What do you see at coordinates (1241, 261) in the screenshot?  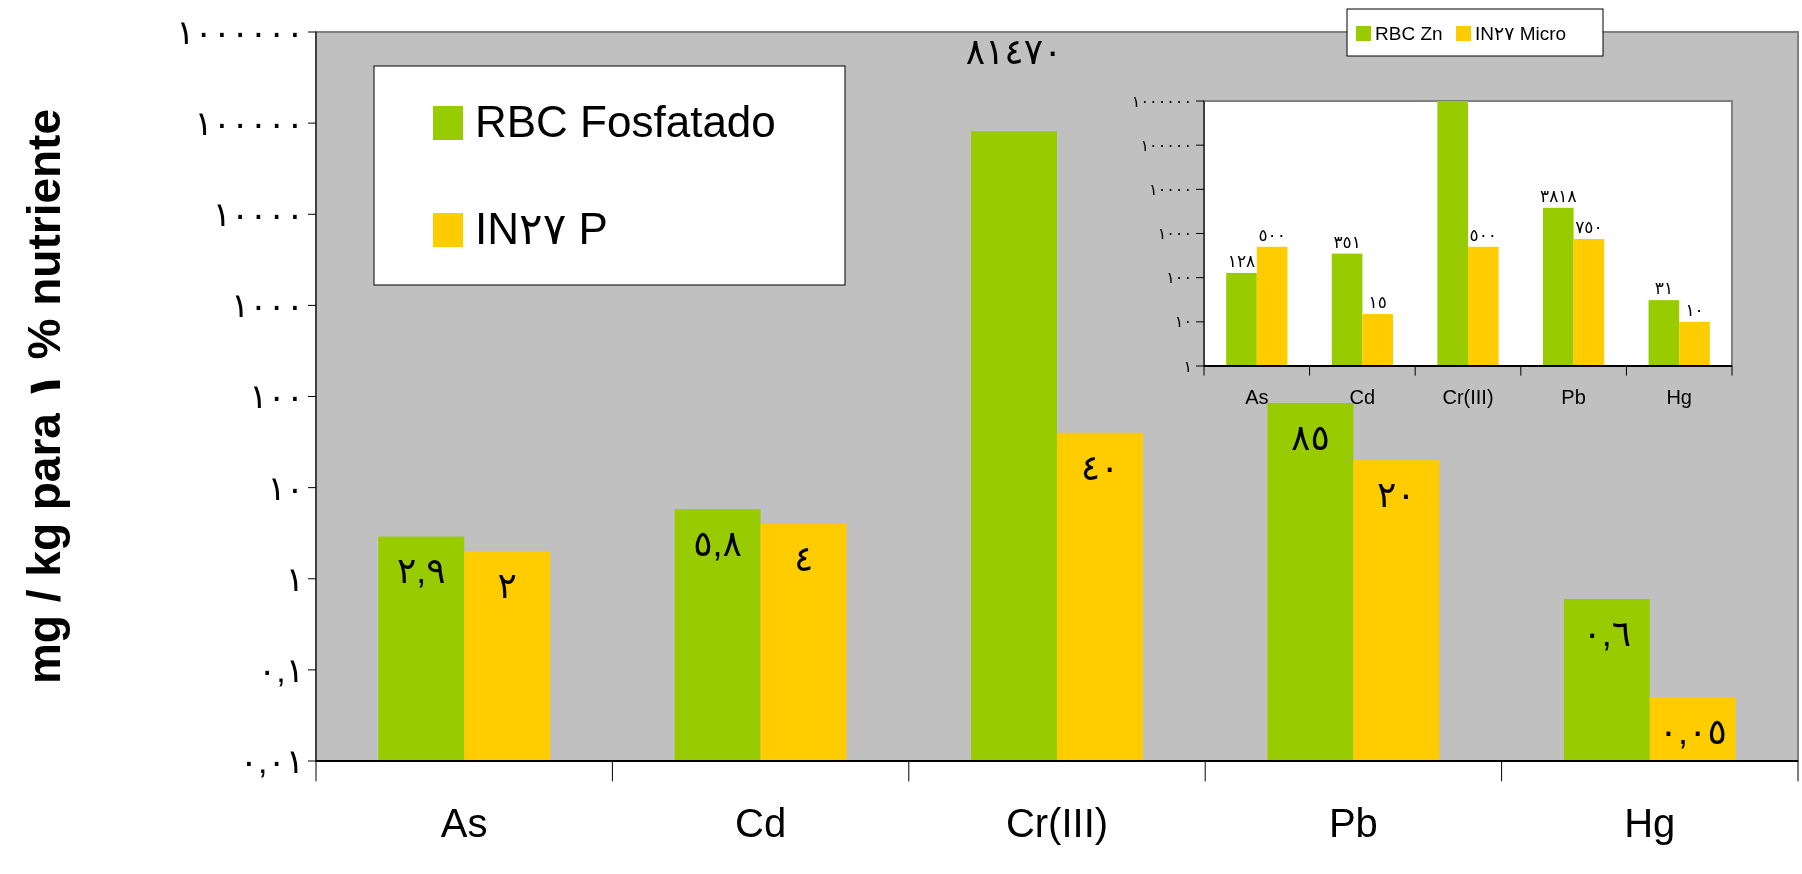 I see `data-label: ١٢٨` at bounding box center [1241, 261].